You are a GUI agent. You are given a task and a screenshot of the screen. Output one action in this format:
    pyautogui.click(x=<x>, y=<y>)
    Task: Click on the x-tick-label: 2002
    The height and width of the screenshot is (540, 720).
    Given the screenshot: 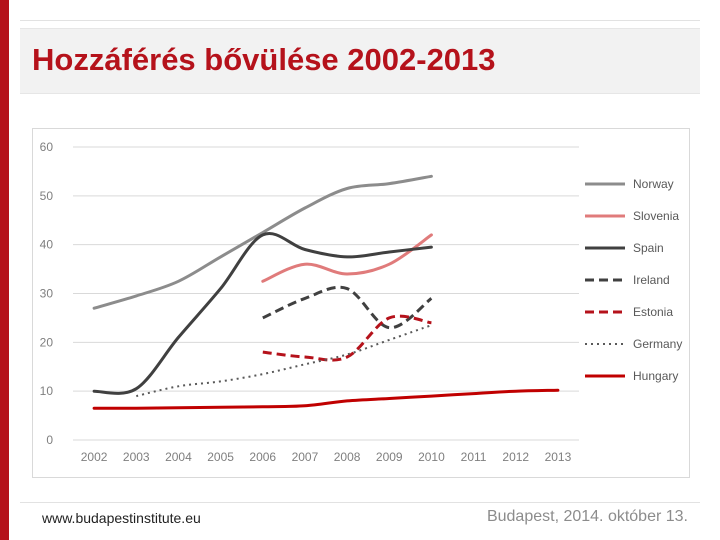 What is the action you would take?
    pyautogui.click(x=94, y=457)
    